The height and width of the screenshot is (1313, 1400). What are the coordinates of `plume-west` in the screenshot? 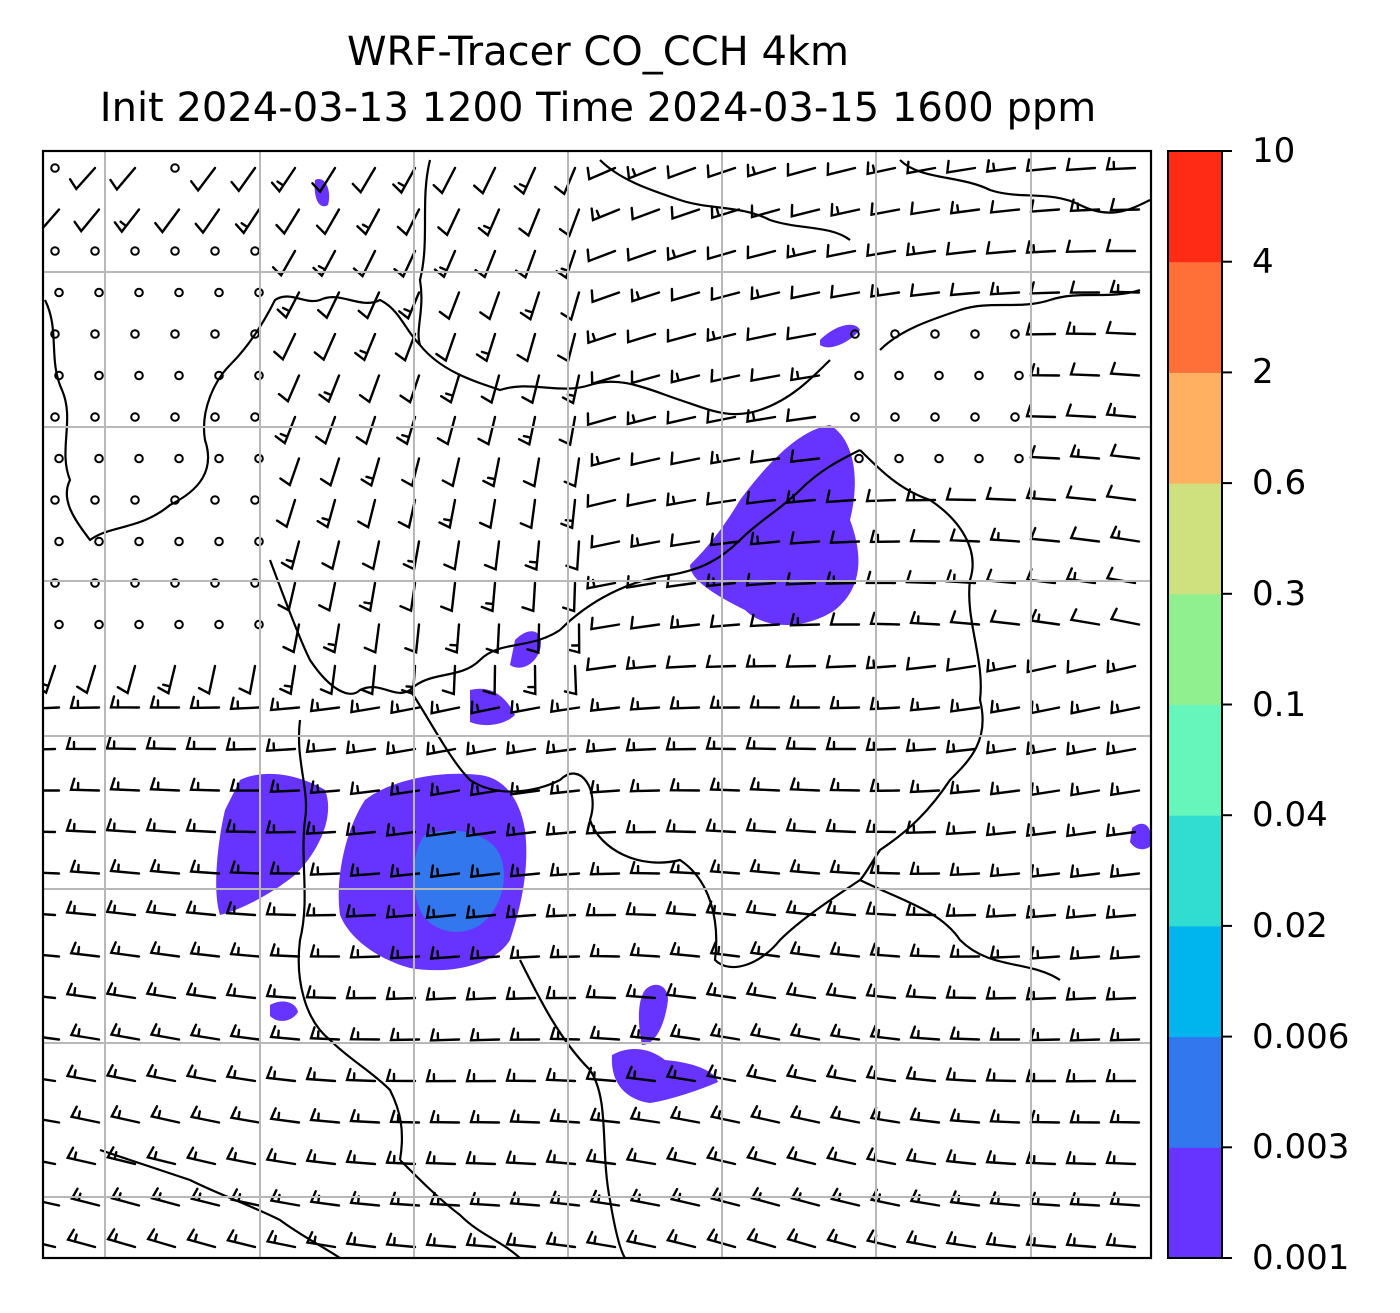 It's located at (272, 844).